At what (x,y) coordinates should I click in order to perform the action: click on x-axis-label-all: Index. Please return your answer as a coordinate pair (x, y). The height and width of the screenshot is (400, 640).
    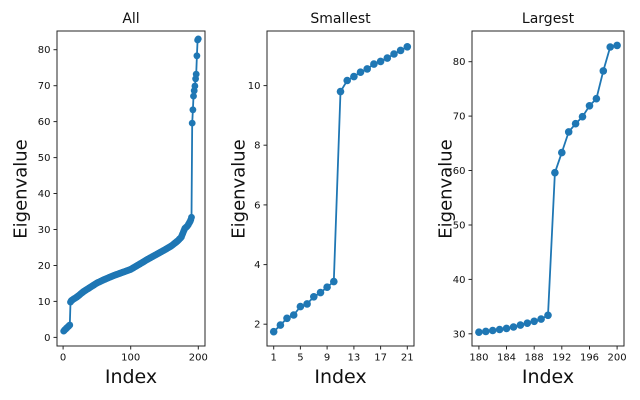
    Looking at the image, I should click on (131, 377).